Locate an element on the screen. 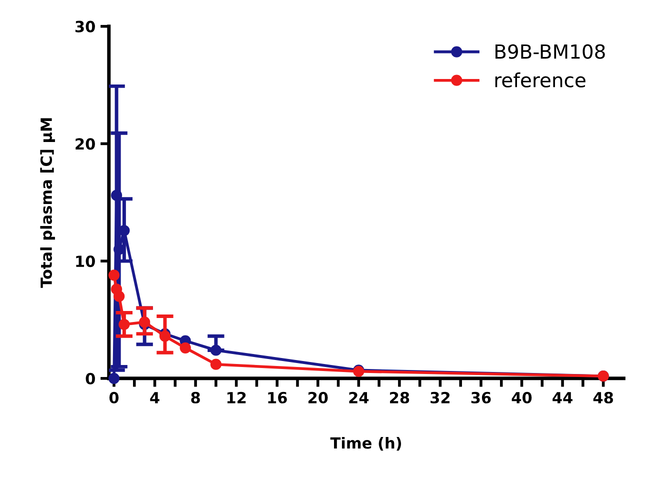  x-tick-label: 48 is located at coordinates (603, 398).